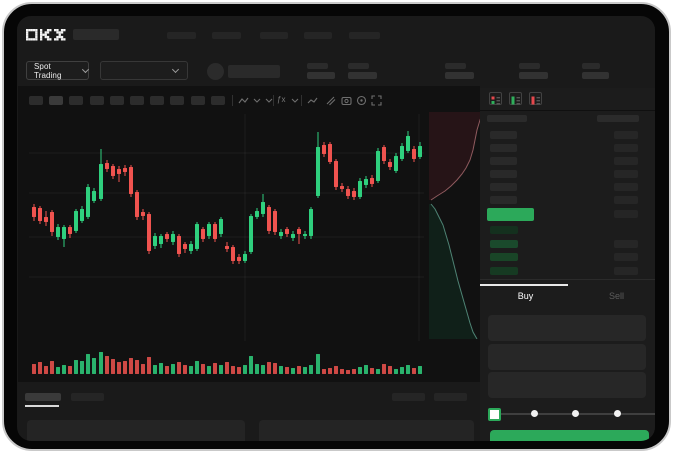 Image resolution: width=673 pixels, height=453 pixels. I want to click on orderbook-col-header-price, so click(507, 118).